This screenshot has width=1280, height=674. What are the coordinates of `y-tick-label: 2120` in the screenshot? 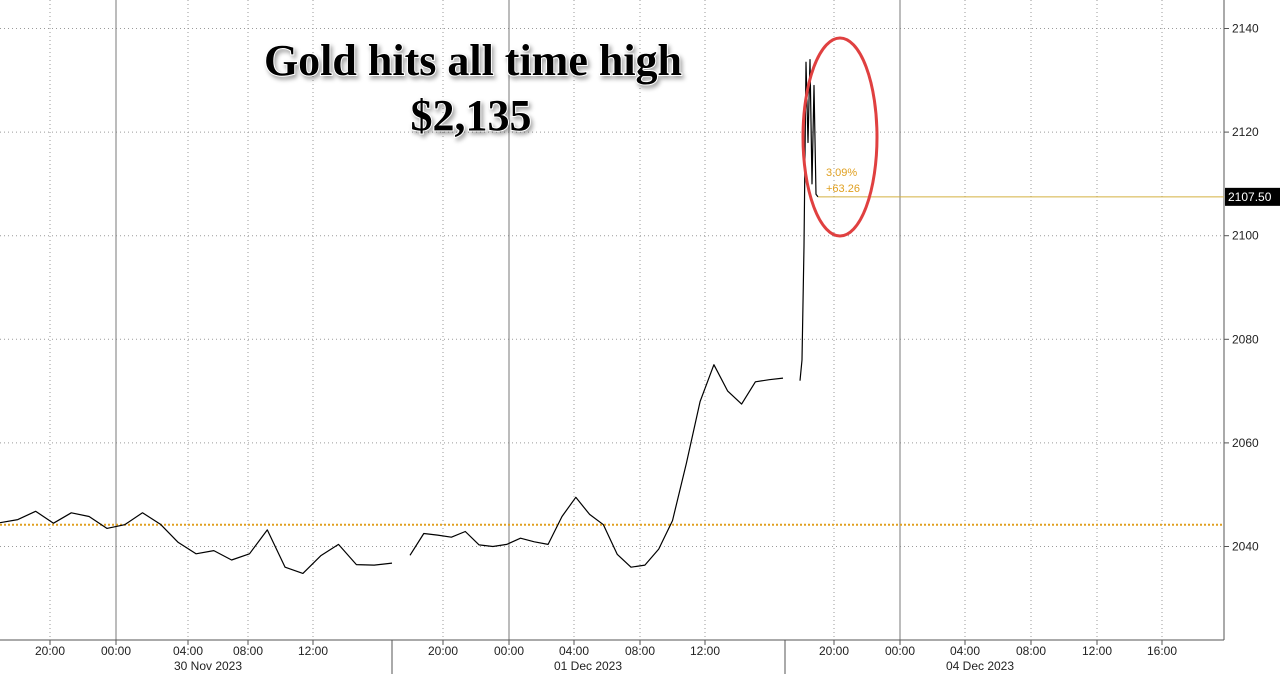 It's located at (1245, 132).